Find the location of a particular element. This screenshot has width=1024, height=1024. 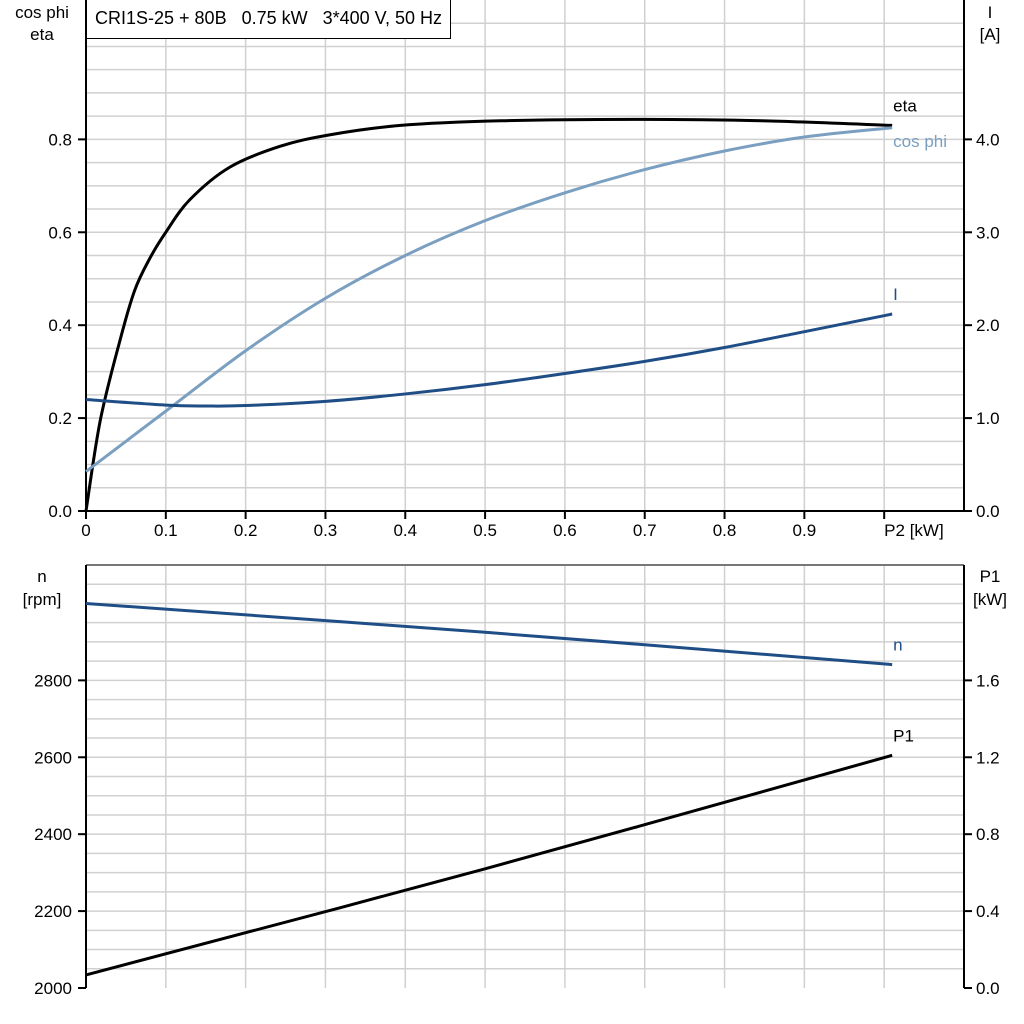

right-axis-label: [kW] is located at coordinates (990, 599).